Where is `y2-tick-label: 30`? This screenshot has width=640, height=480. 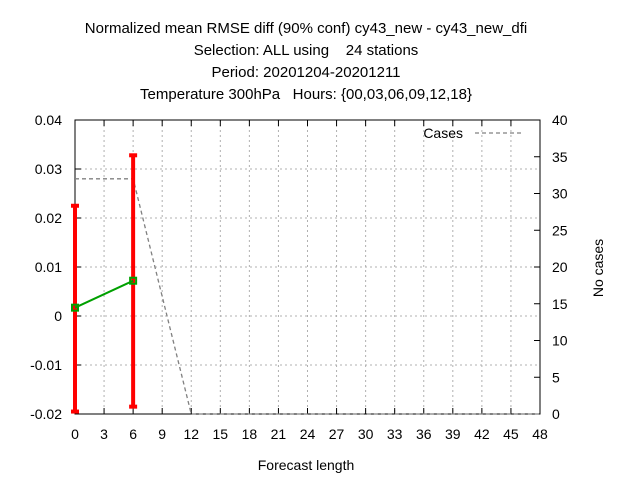 y2-tick-label: 30 is located at coordinates (560, 194).